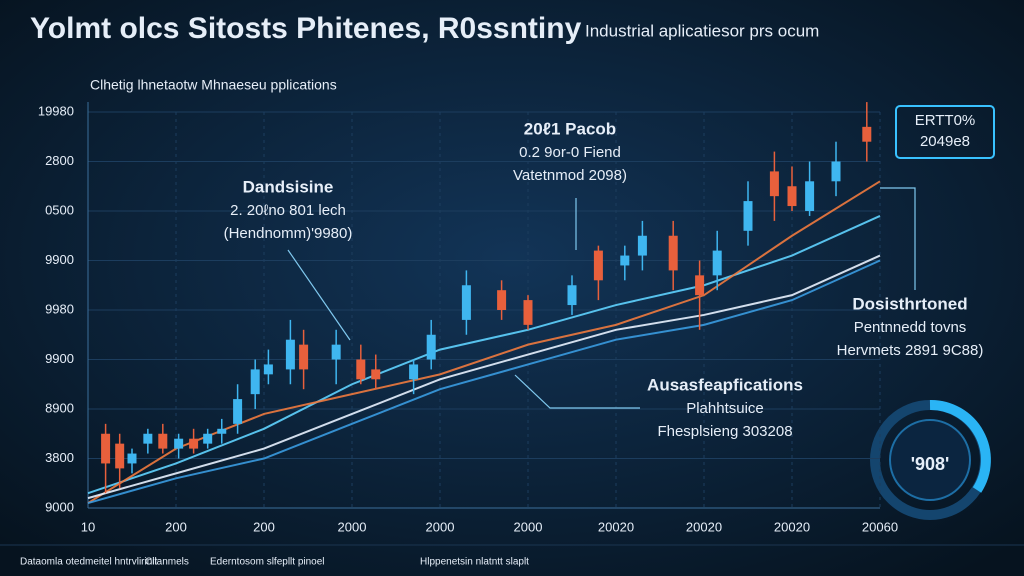  I want to click on gauge: '908', so click(930, 459).